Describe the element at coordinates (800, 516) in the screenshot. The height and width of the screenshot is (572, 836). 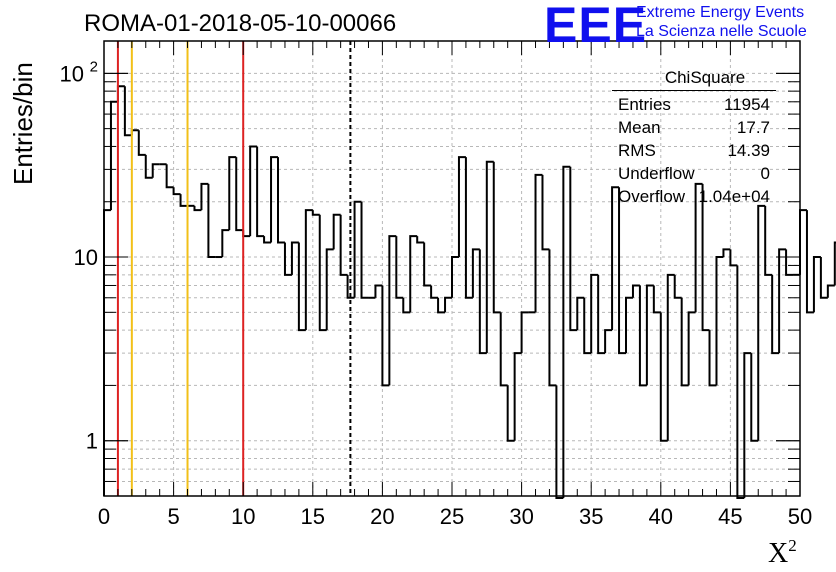
I see `x-tick-label: 50` at that location.